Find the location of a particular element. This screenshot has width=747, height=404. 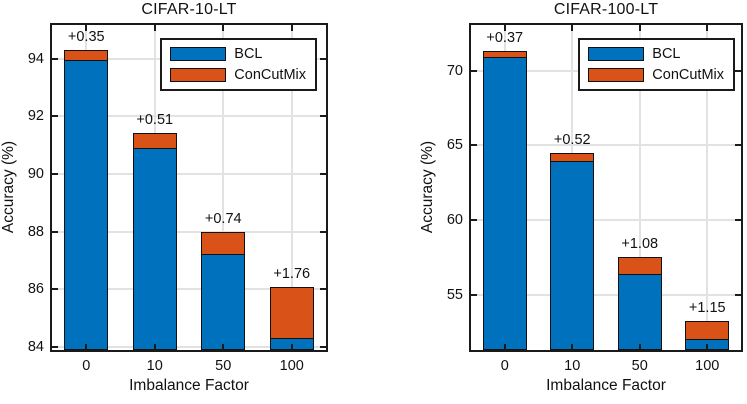

y-tick-label: 60 is located at coordinates (454, 220).